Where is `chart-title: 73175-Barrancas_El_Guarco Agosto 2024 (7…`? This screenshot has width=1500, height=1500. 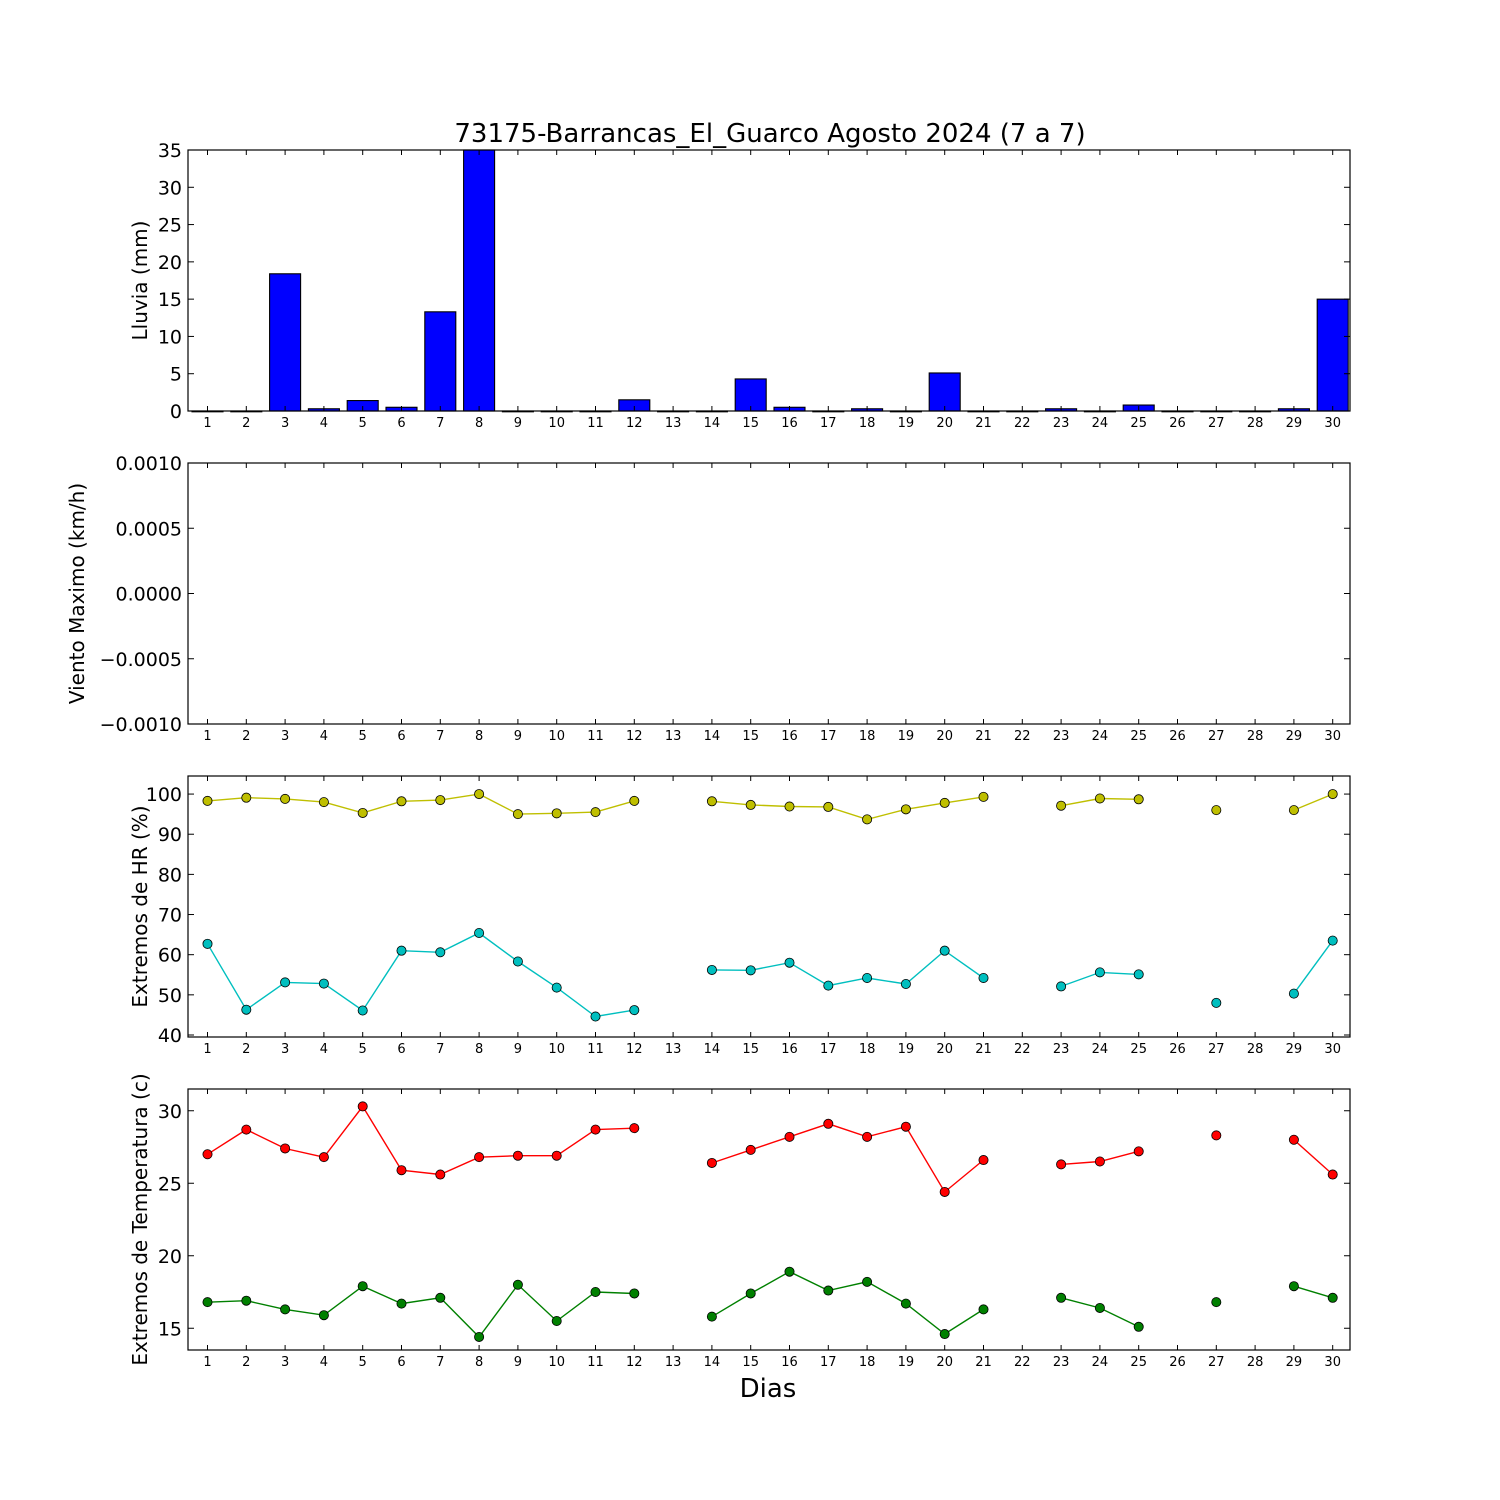
chart-title: 73175-Barrancas_El_Guarco Agosto 2024 (7… is located at coordinates (769, 134).